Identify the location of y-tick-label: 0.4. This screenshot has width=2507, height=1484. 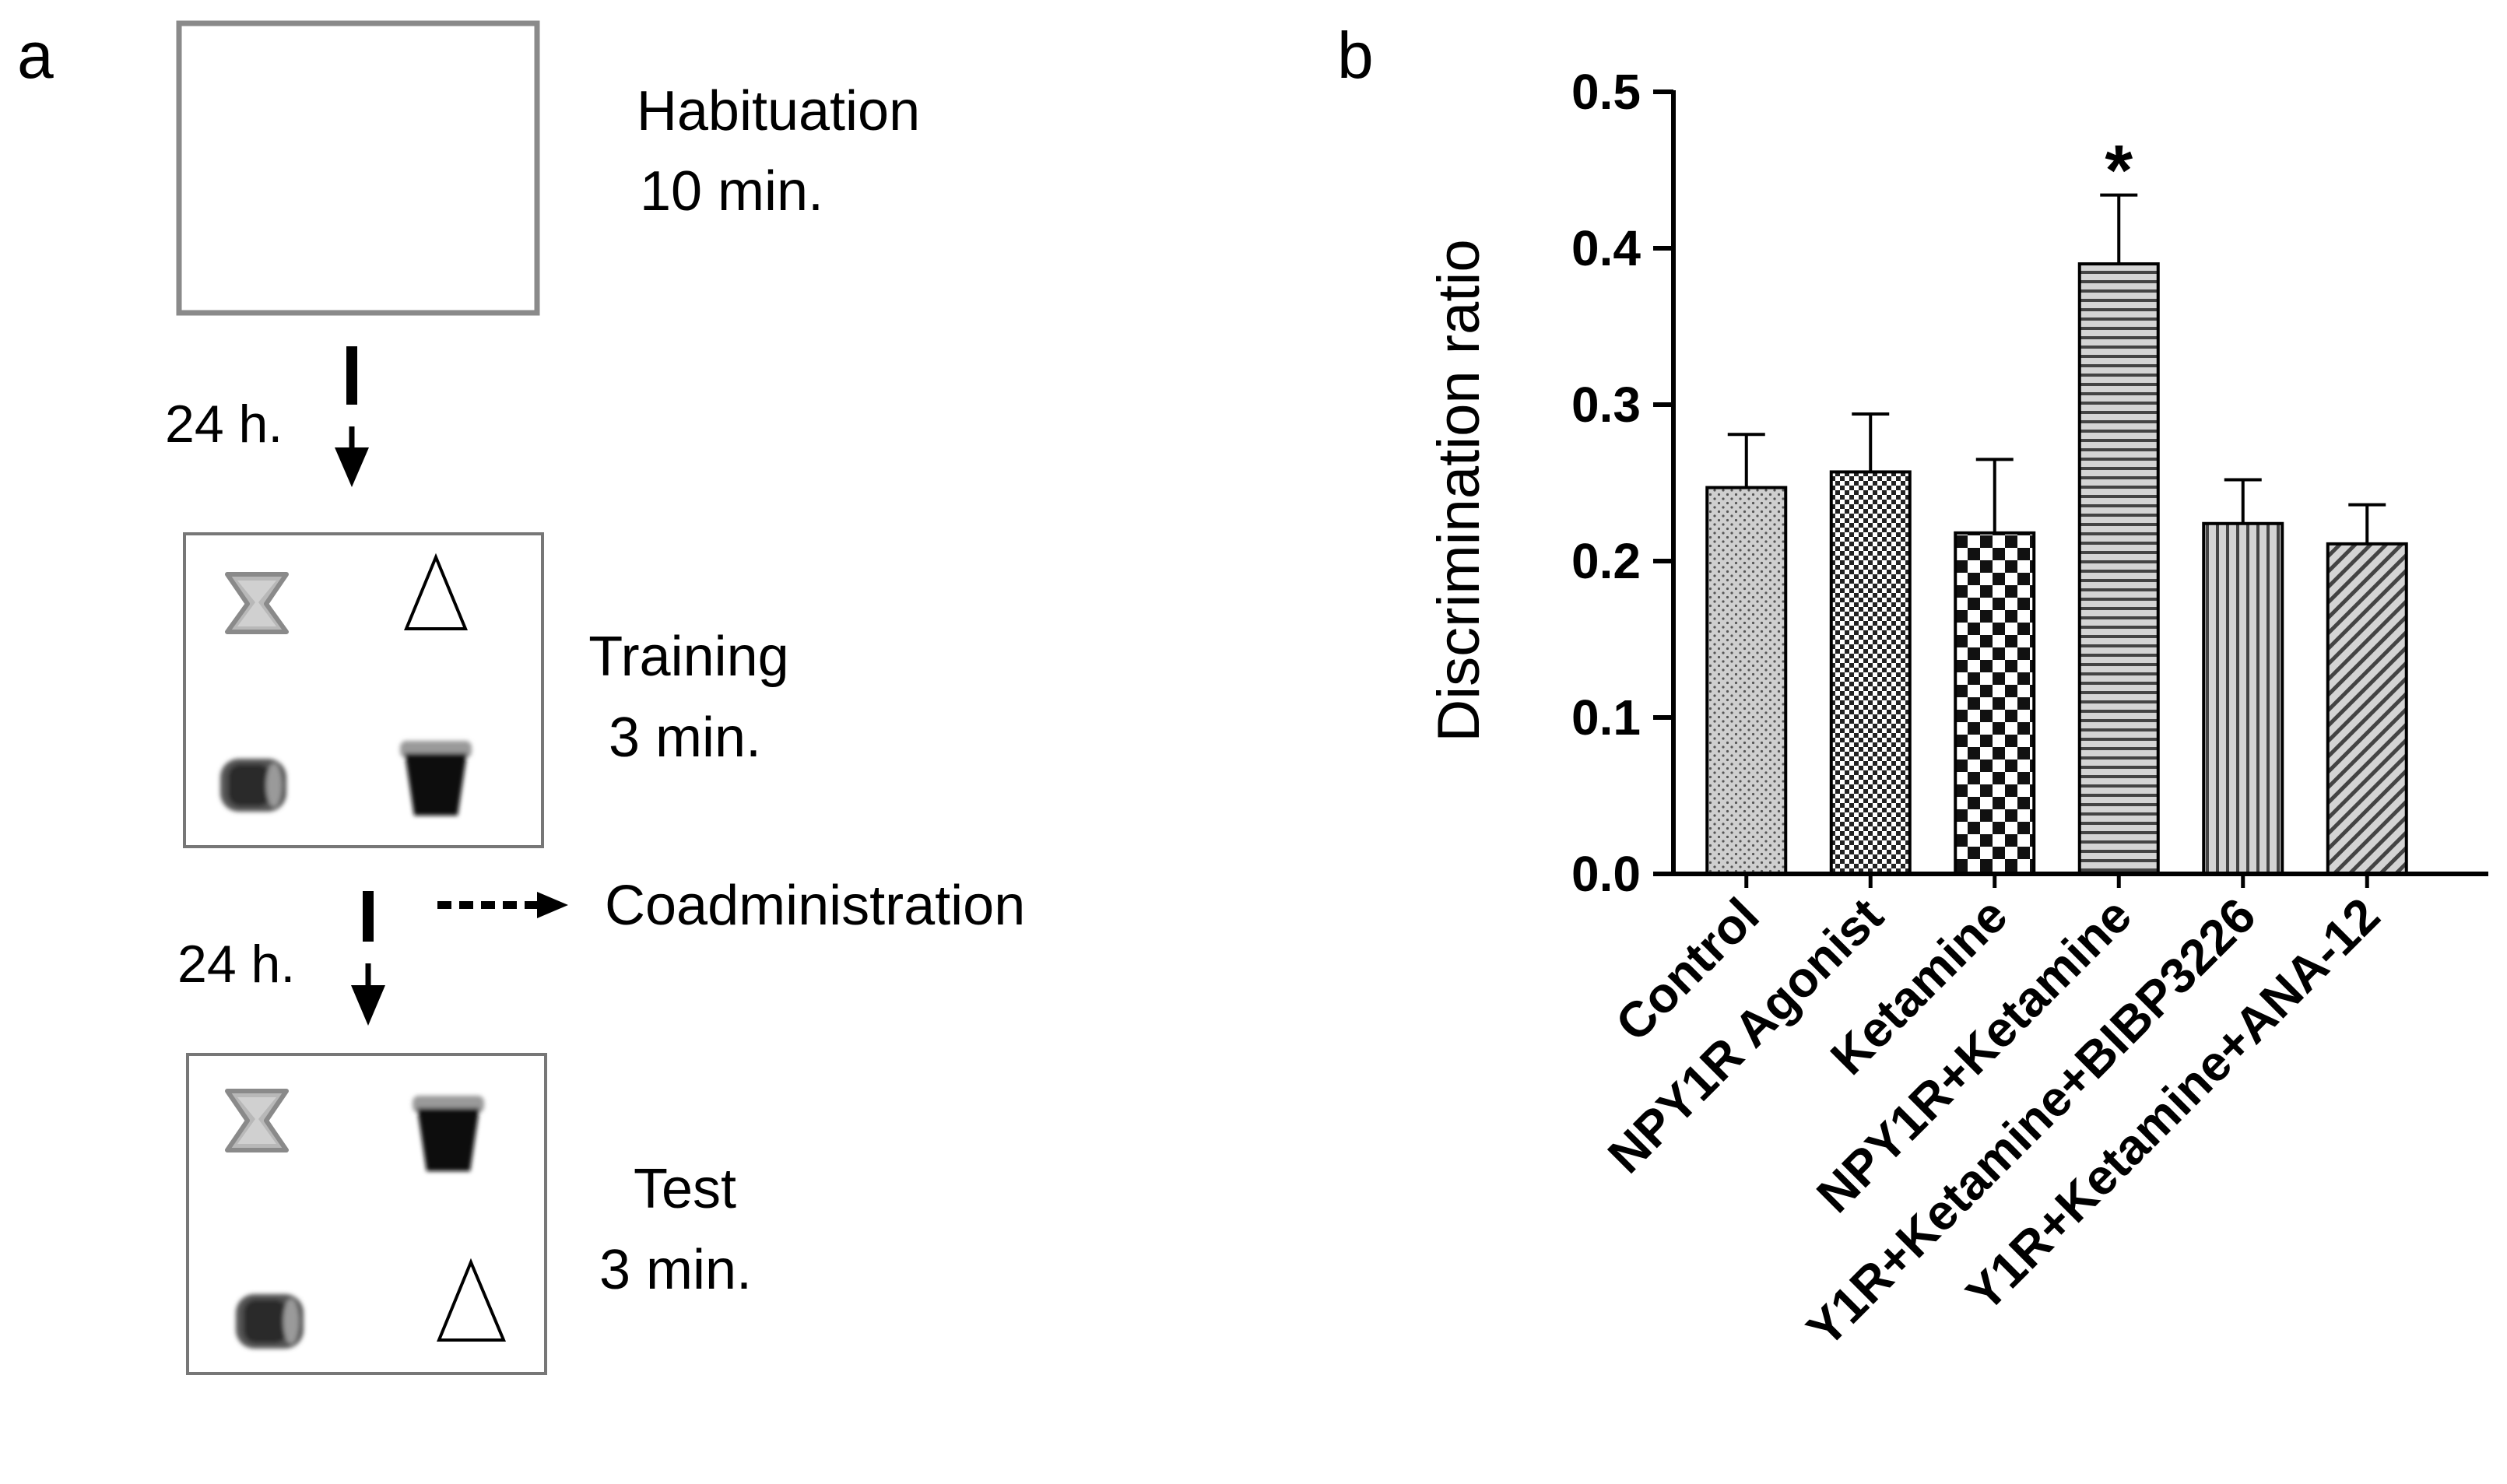
(1606, 248).